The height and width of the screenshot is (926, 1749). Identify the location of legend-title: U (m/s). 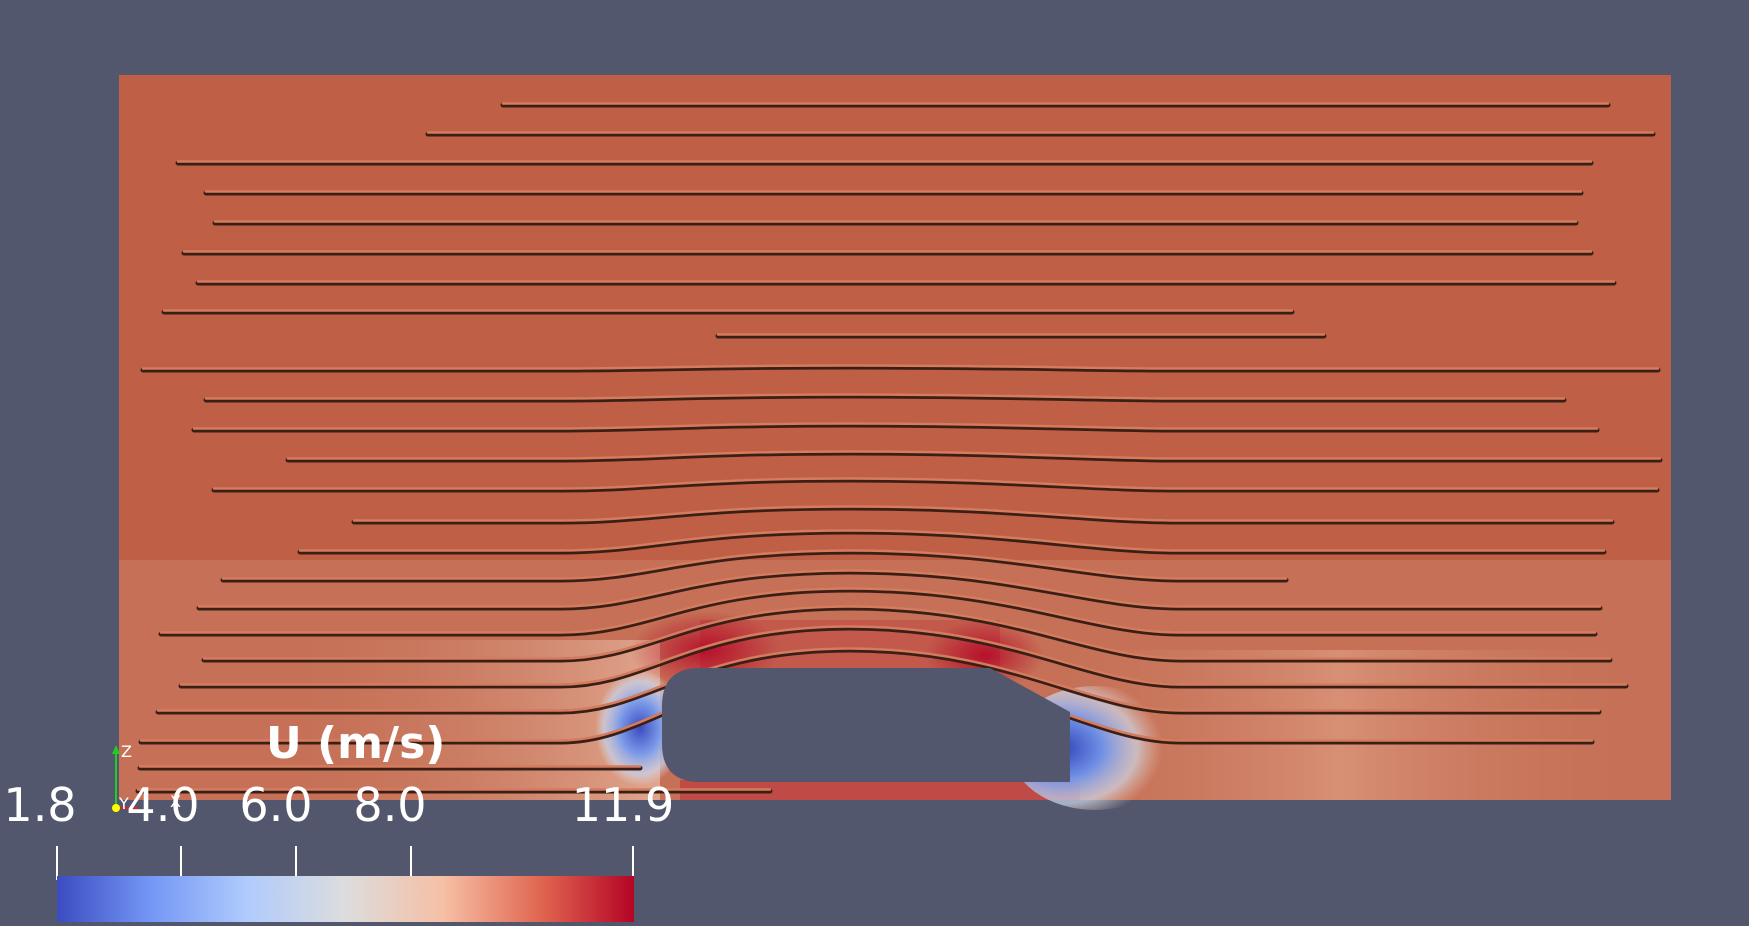
(356, 743).